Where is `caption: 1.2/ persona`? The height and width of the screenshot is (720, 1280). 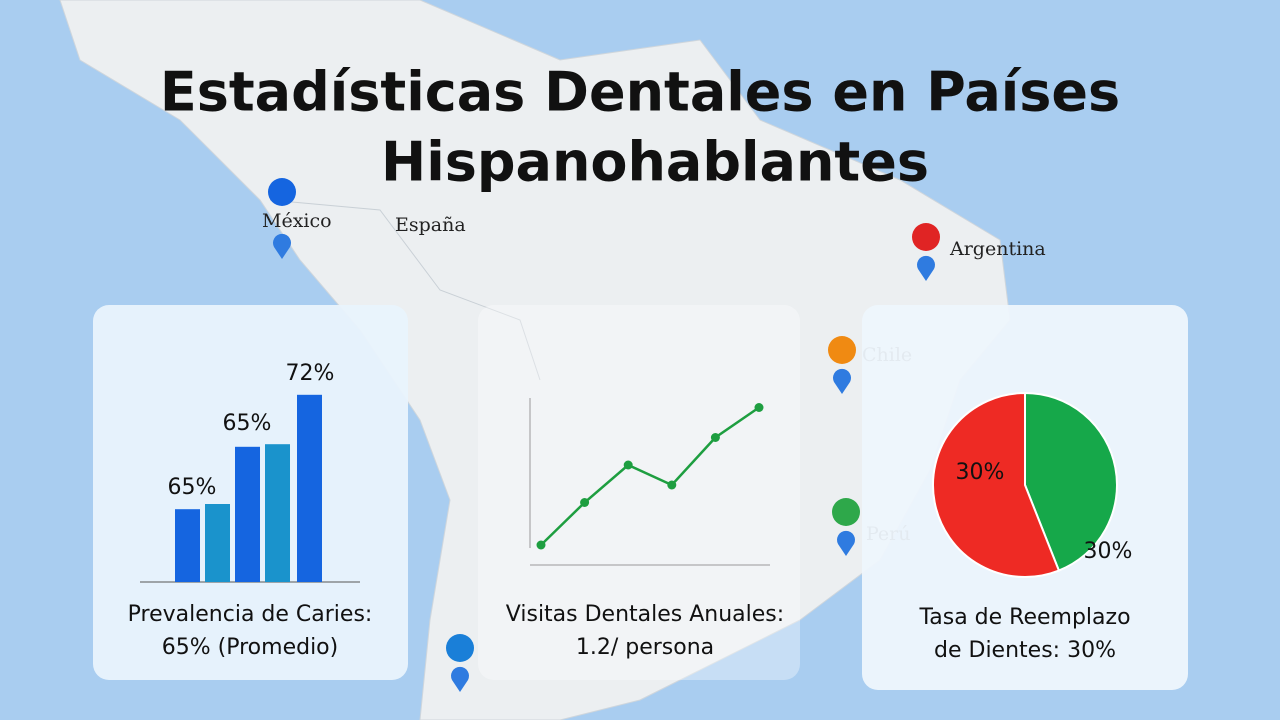 caption: 1.2/ persona is located at coordinates (645, 647).